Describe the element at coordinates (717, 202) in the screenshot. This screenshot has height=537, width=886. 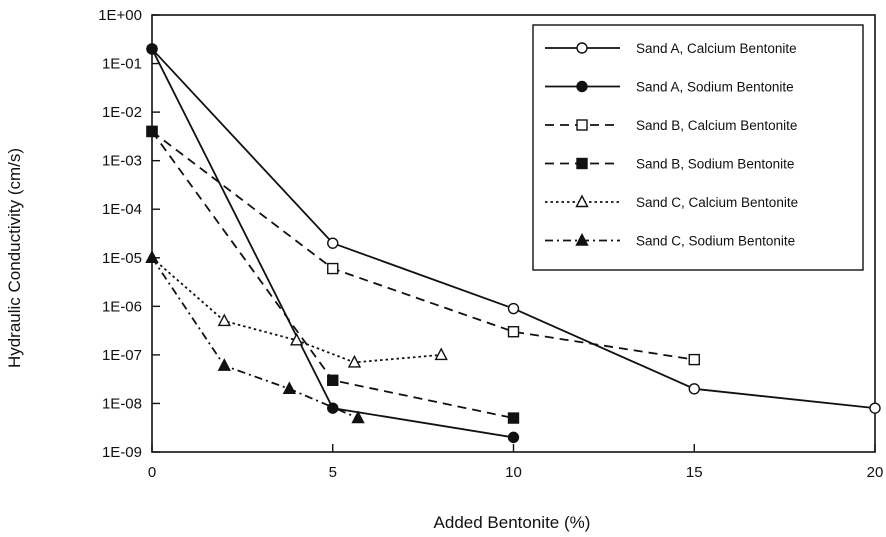
I see `legend-label: Sand C, Calcium Bentonite` at that location.